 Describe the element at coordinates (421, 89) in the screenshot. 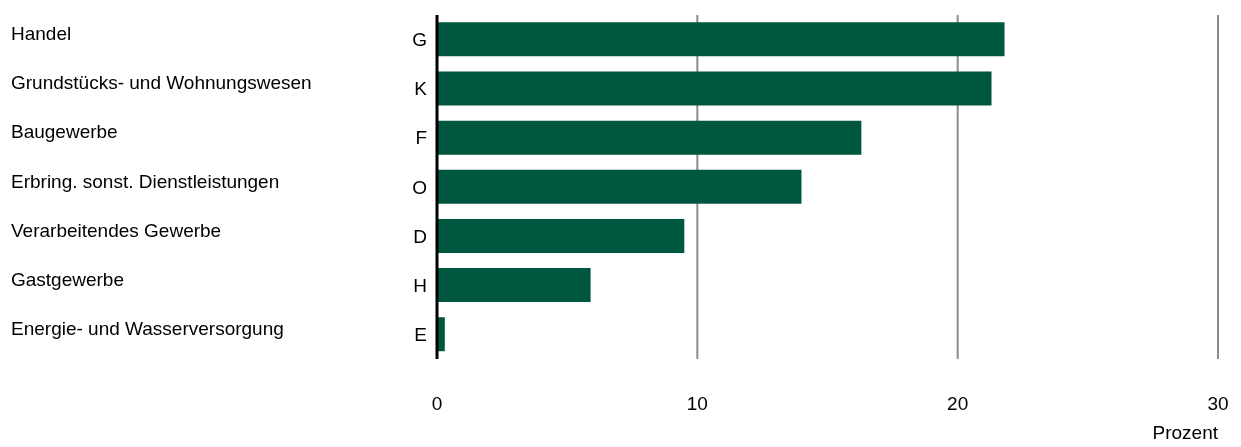

I see `text: K` at that location.